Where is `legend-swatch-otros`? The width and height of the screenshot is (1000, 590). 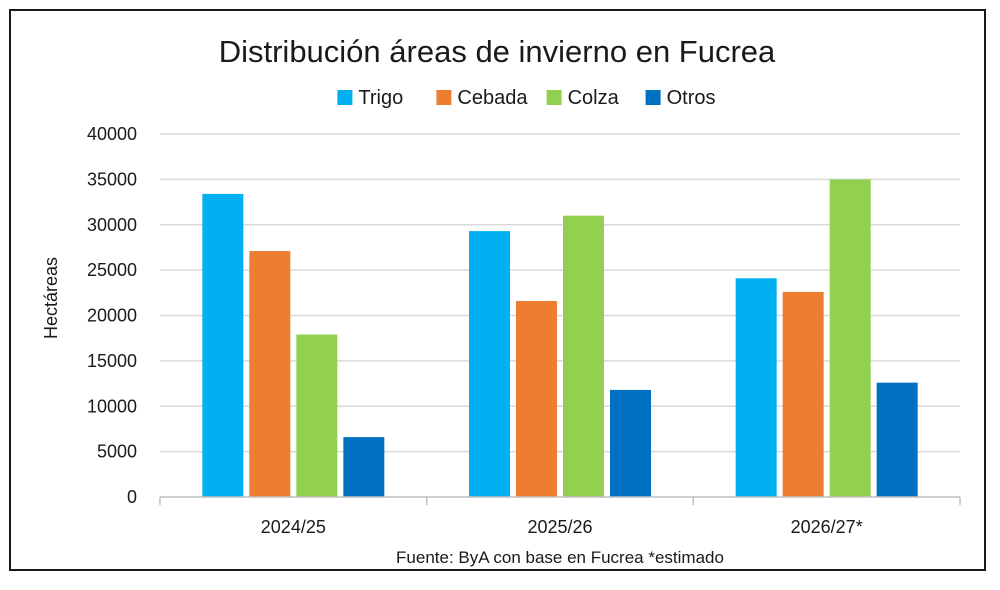
legend-swatch-otros is located at coordinates (653, 97).